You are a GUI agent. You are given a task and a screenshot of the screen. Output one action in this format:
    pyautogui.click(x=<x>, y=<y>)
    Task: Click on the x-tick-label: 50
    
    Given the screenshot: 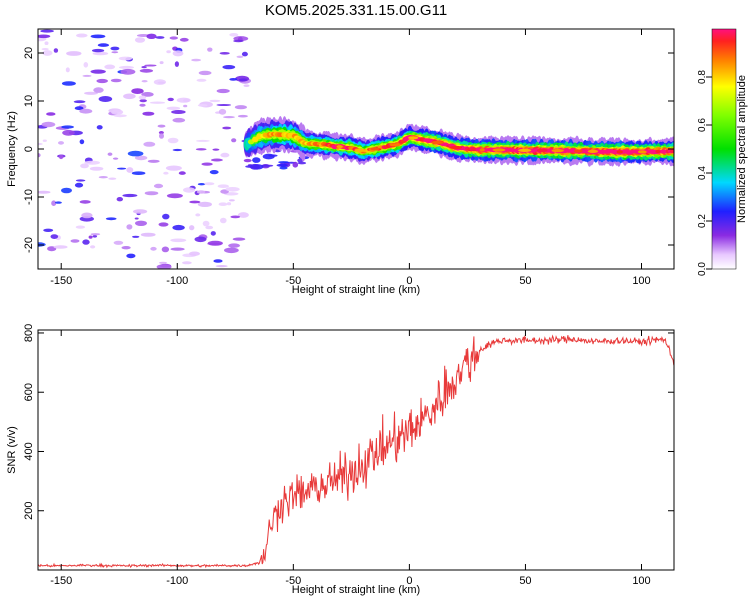 What is the action you would take?
    pyautogui.click(x=525, y=281)
    